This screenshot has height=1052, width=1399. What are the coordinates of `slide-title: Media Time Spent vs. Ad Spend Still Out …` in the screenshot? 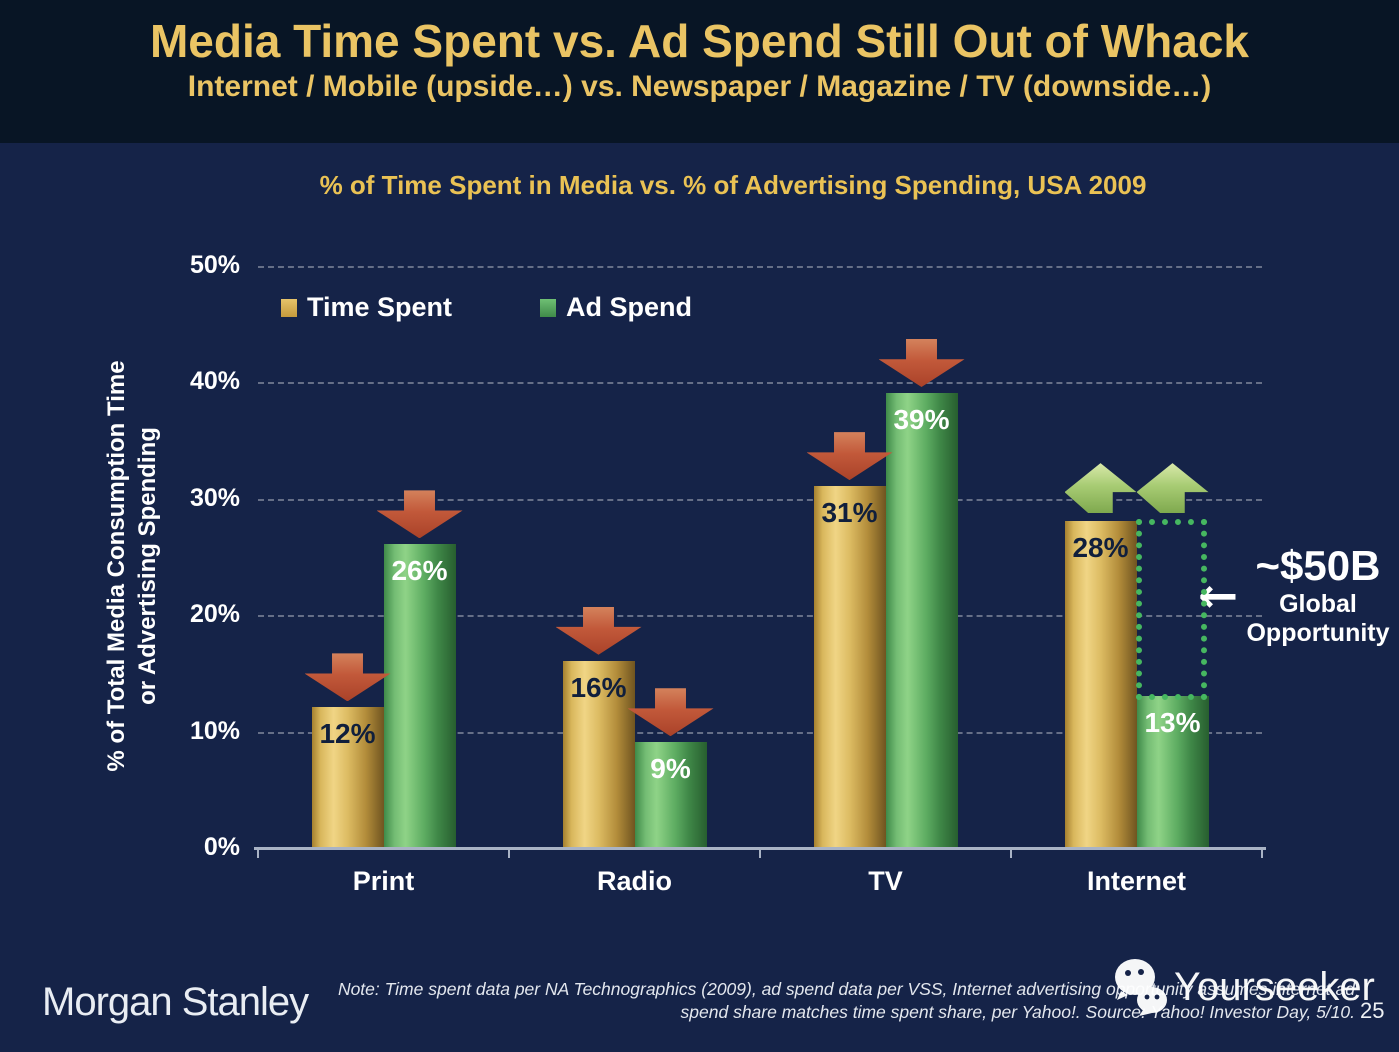 It's located at (699, 41).